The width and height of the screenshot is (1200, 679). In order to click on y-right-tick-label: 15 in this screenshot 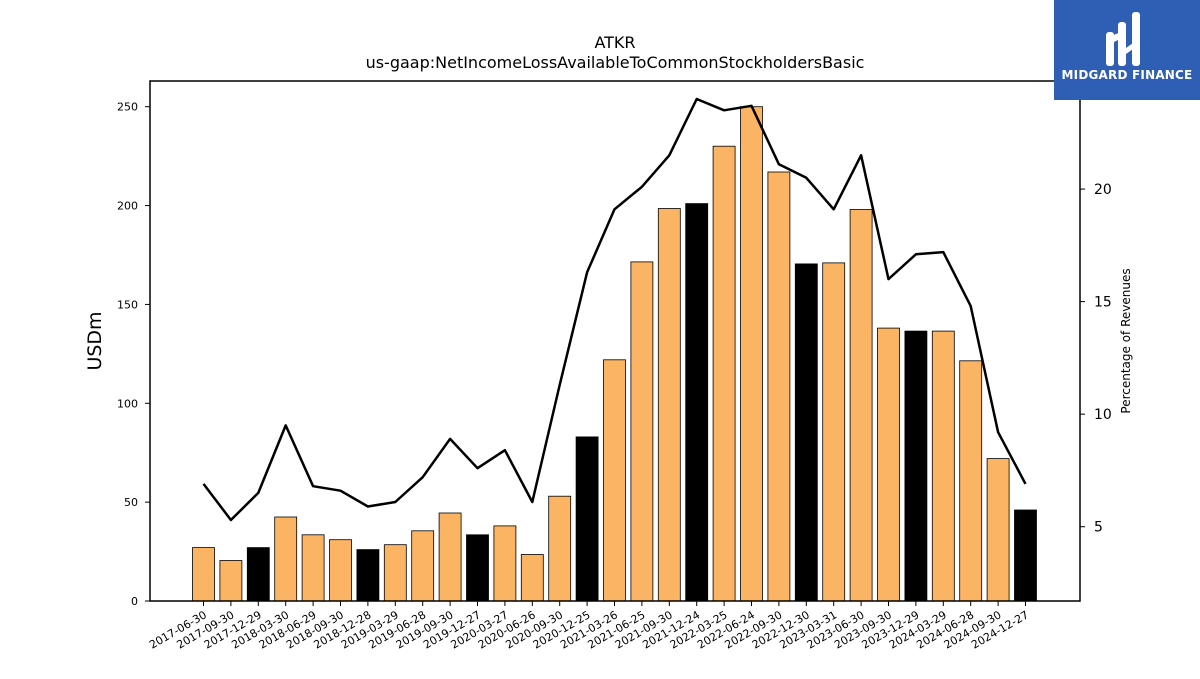, I will do `click(1103, 303)`.